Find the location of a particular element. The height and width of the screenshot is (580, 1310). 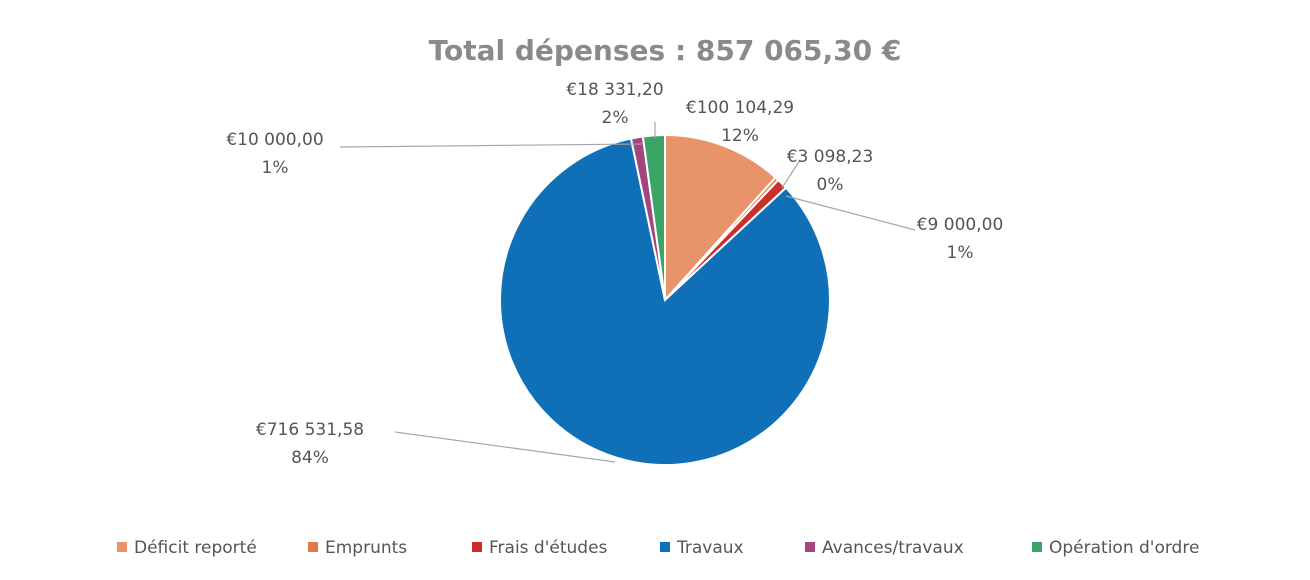

legend-label: Emprunts is located at coordinates (366, 548).